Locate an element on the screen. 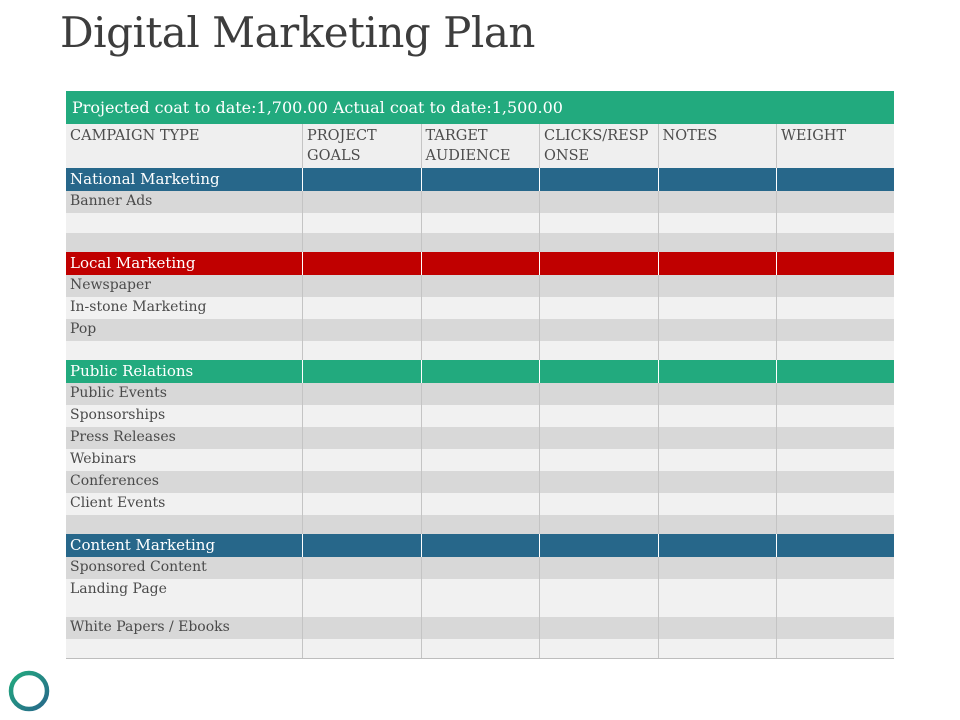  campaign-item-label: White Papers / Ebooks is located at coordinates (184, 628).